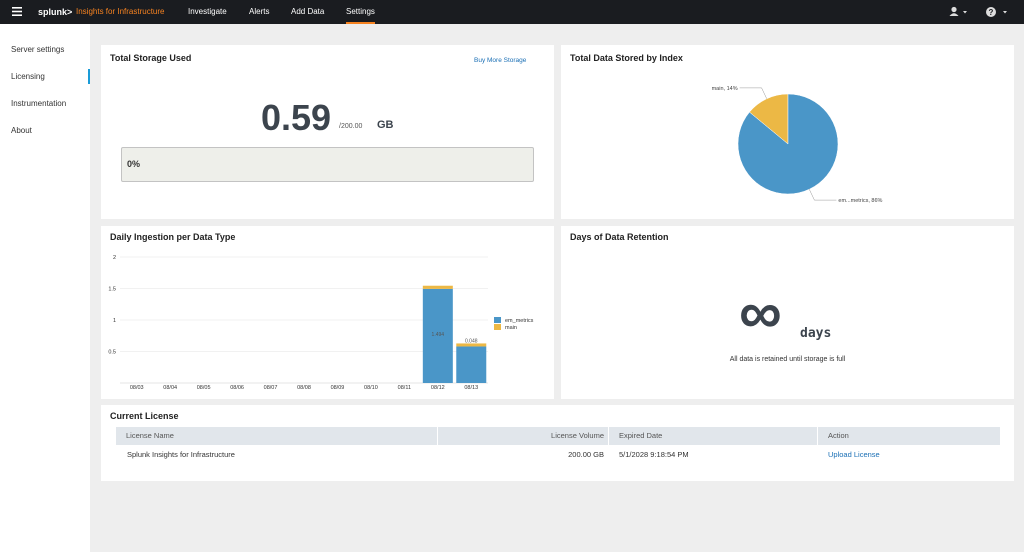 This screenshot has height=552, width=1024. Describe the element at coordinates (55, 12) in the screenshot. I see `logo: splunk>` at that location.